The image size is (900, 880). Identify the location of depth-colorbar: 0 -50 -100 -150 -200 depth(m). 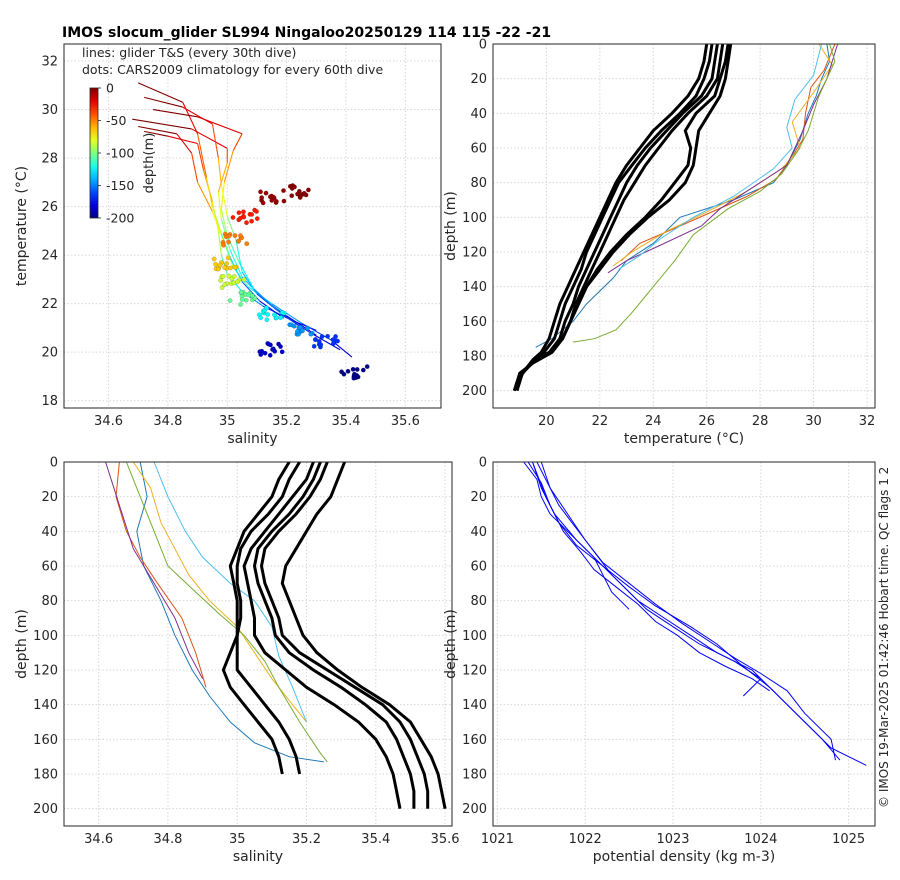
(123, 153).